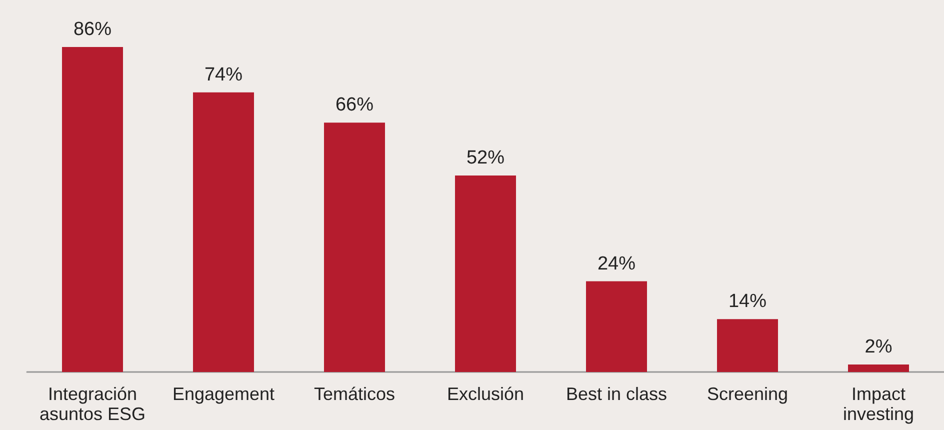 This screenshot has height=430, width=944. What do you see at coordinates (92, 404) in the screenshot?
I see `x-tick-label: Integración asuntos ESG` at bounding box center [92, 404].